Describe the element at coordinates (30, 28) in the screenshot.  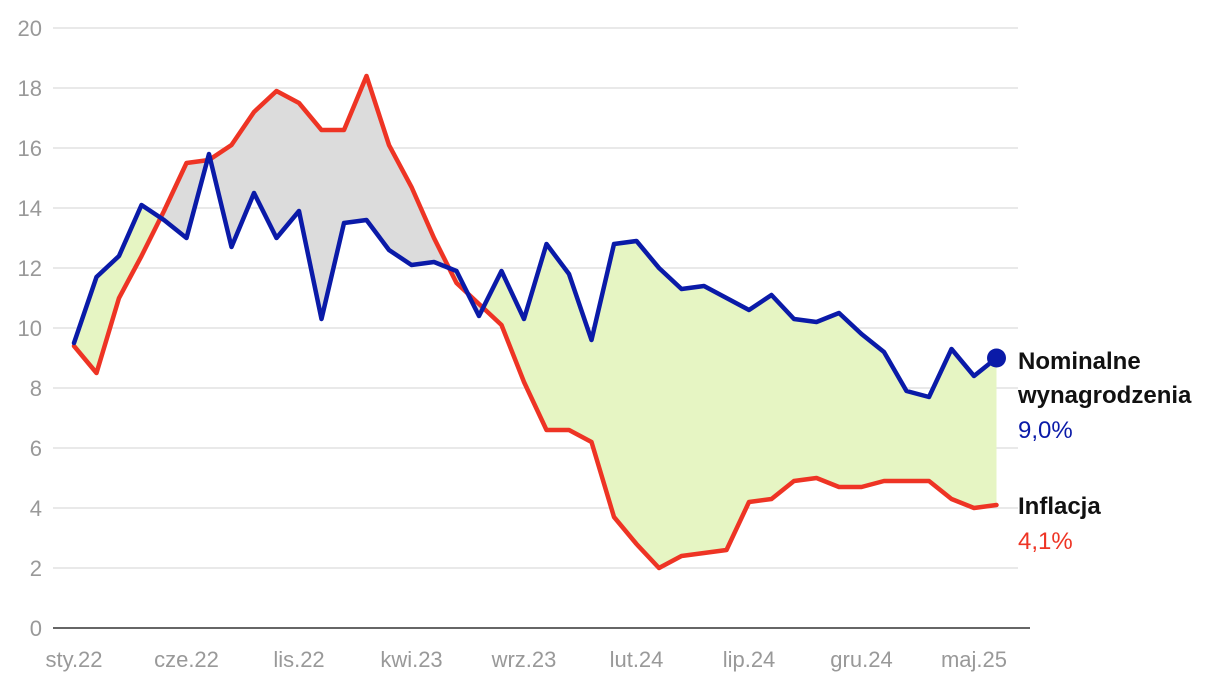
I see `y-tick-label: 20` at that location.